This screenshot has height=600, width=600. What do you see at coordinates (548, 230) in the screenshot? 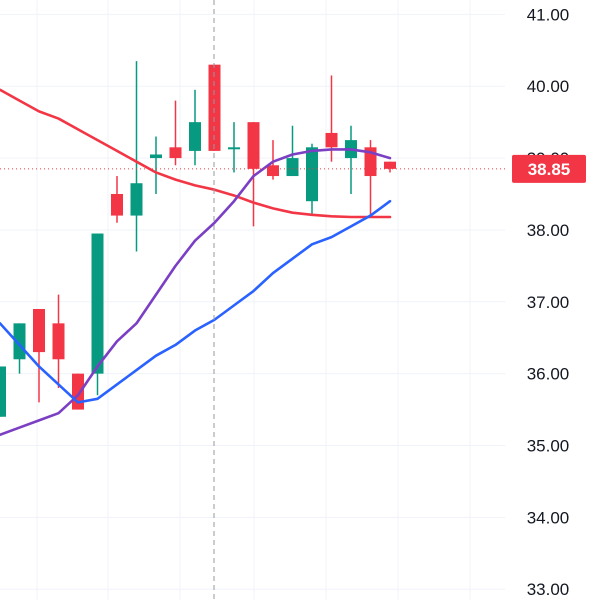
I see `y-tick-label: 38.00` at bounding box center [548, 230].